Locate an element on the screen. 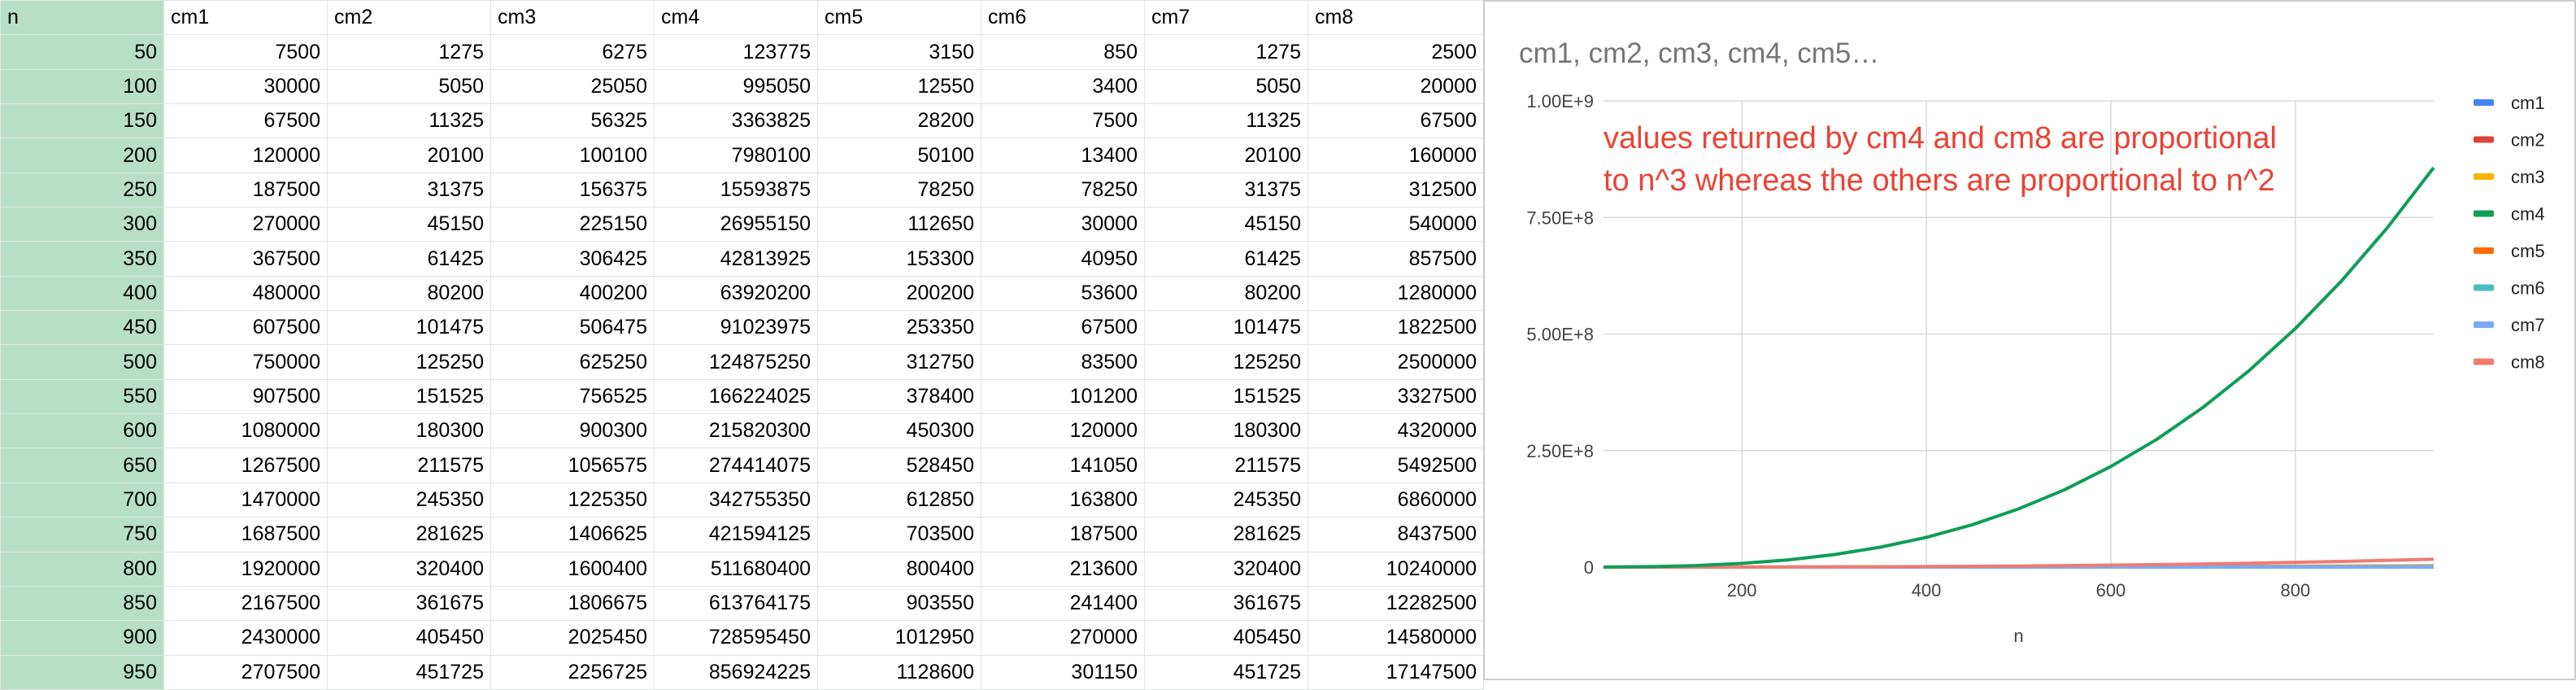  data-cell: 703500 is located at coordinates (899, 534).